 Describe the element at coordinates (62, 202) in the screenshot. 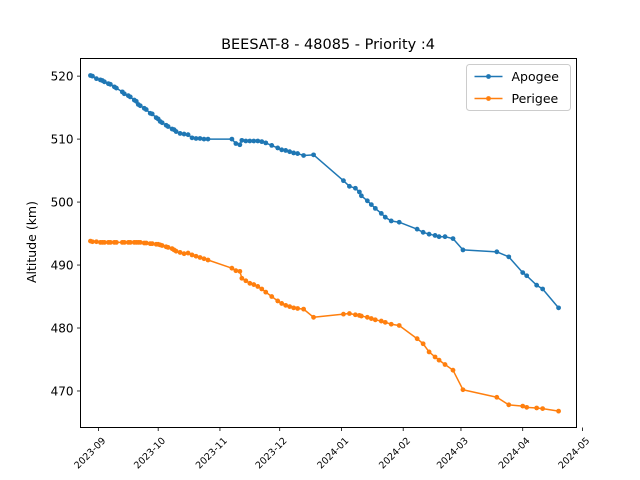

I see `y-tick-label: 500` at that location.